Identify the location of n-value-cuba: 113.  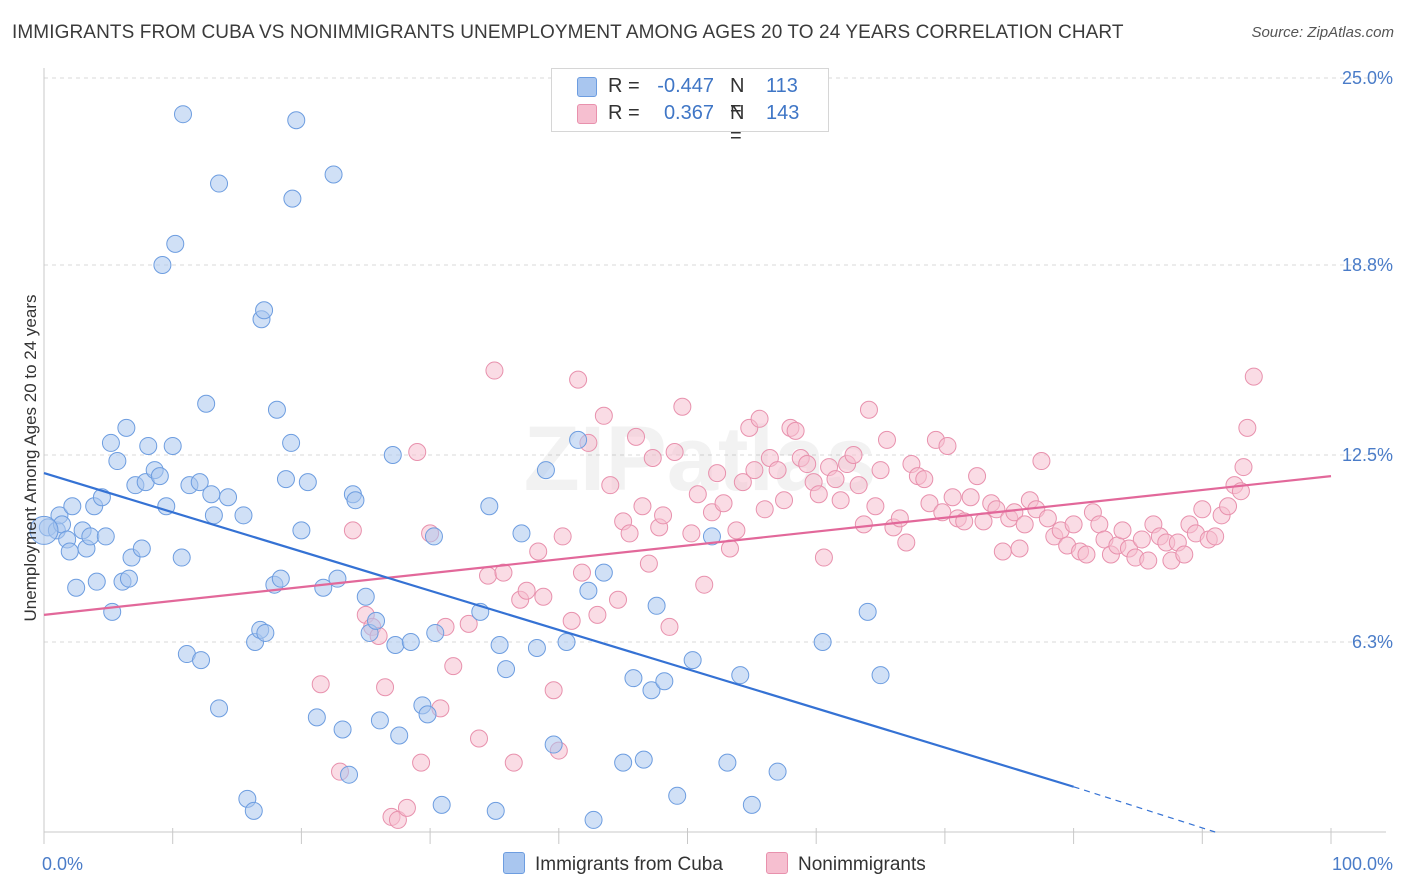
(782, 86).